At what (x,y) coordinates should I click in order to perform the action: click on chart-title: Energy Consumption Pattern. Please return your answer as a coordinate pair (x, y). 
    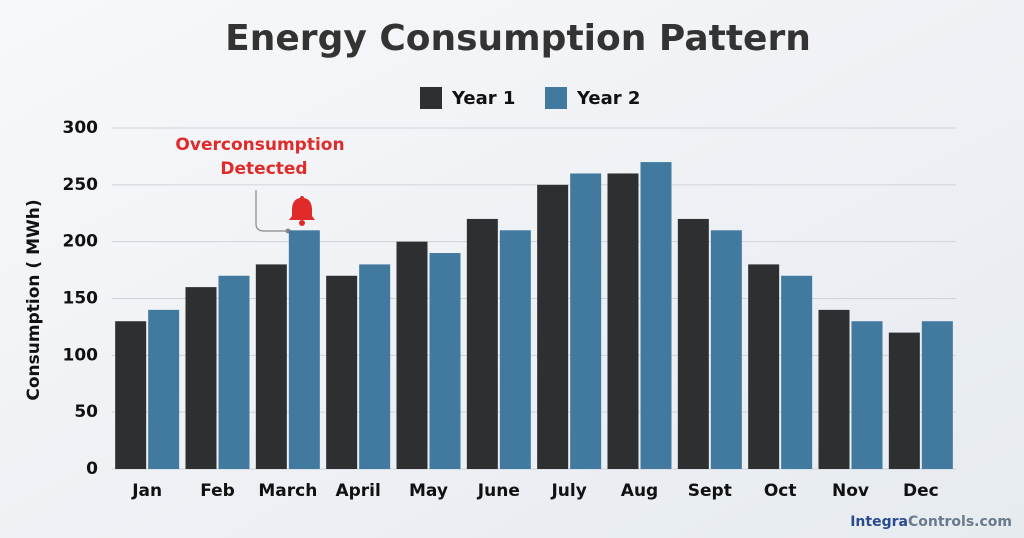
    Looking at the image, I should click on (518, 38).